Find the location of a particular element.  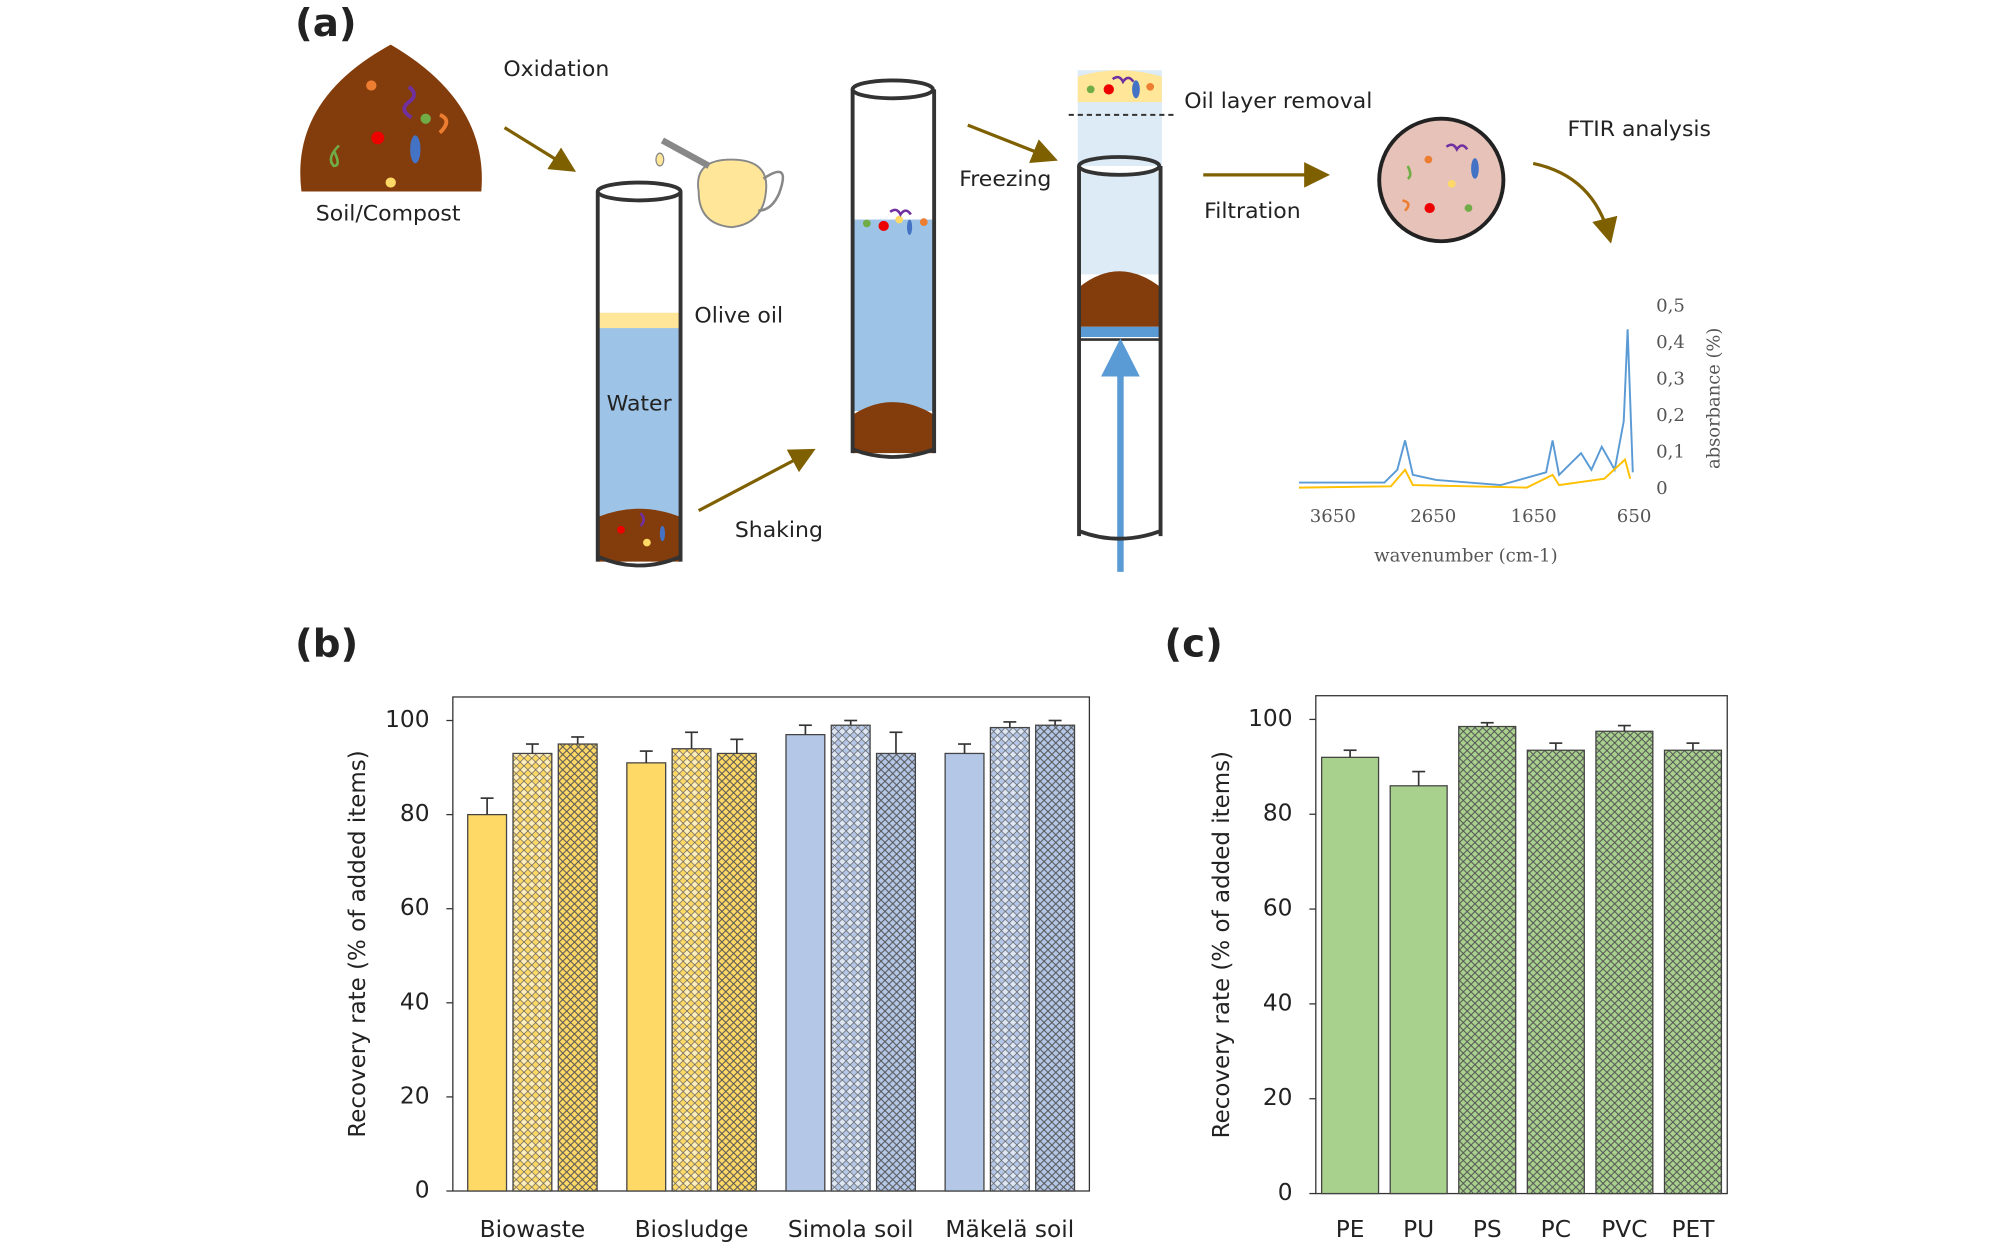

x-tick-label: PET is located at coordinates (1693, 1230).